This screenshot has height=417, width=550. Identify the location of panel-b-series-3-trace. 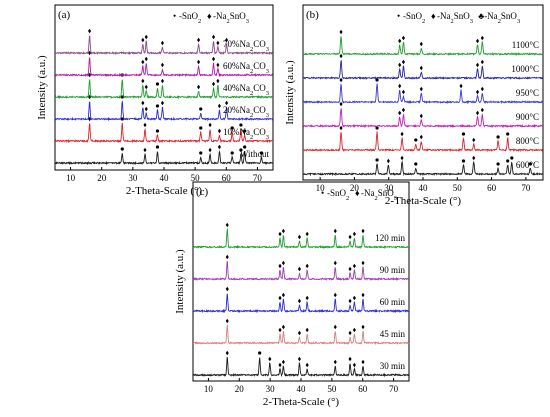
(423, 94).